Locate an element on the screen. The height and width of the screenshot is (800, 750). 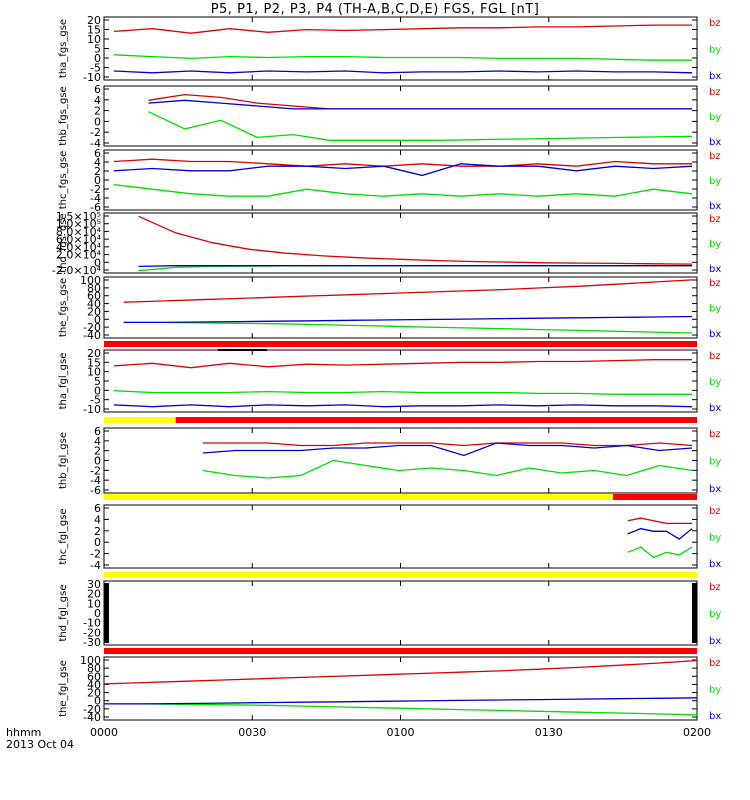
x-tick-label: 0000 is located at coordinates (104, 732).